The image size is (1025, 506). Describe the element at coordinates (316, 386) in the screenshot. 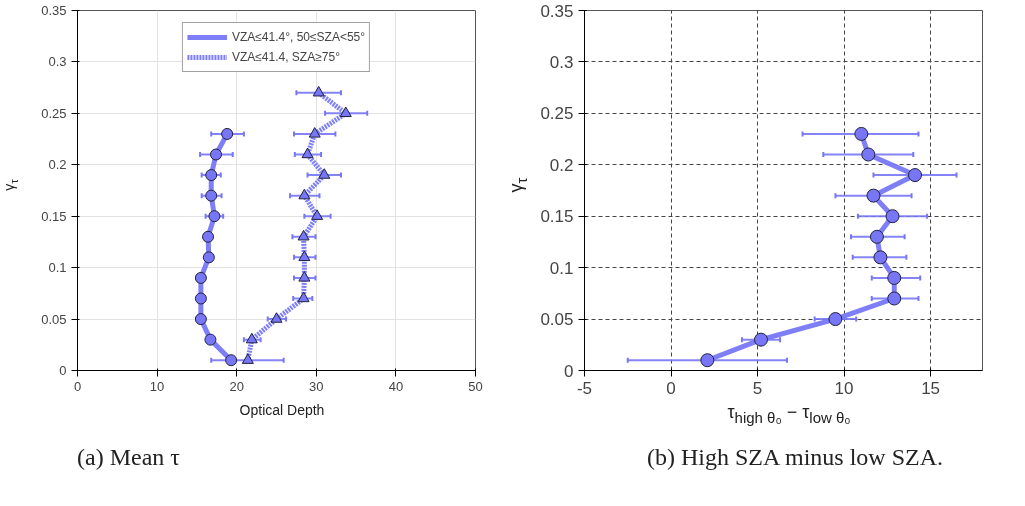

I see `x-tick-label: 30` at that location.